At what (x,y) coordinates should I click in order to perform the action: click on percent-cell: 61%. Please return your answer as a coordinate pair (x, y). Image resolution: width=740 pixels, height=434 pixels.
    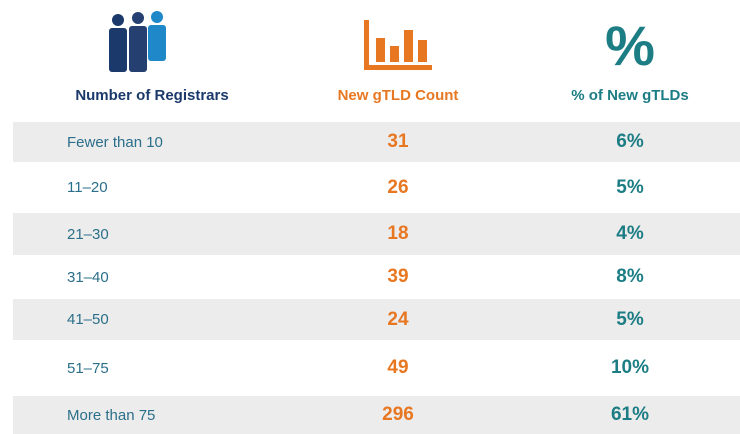
    Looking at the image, I should click on (630, 414).